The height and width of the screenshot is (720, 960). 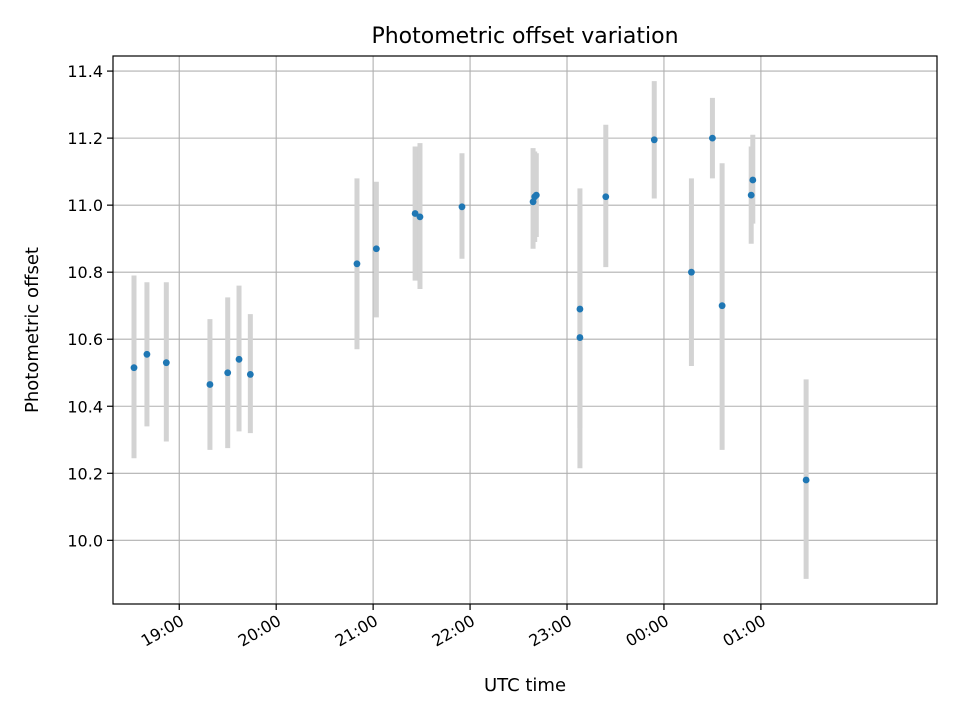 What do you see at coordinates (32, 330) in the screenshot?
I see `y-axis-label: Photometric offset` at bounding box center [32, 330].